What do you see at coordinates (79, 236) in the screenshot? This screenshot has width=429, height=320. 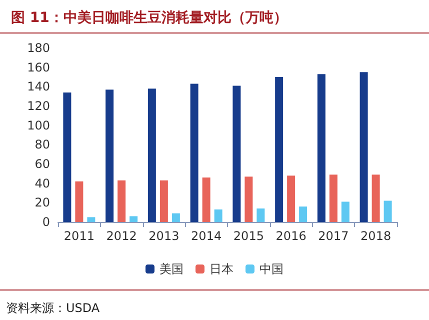 I see `x-tick-label: 2011` at bounding box center [79, 236].